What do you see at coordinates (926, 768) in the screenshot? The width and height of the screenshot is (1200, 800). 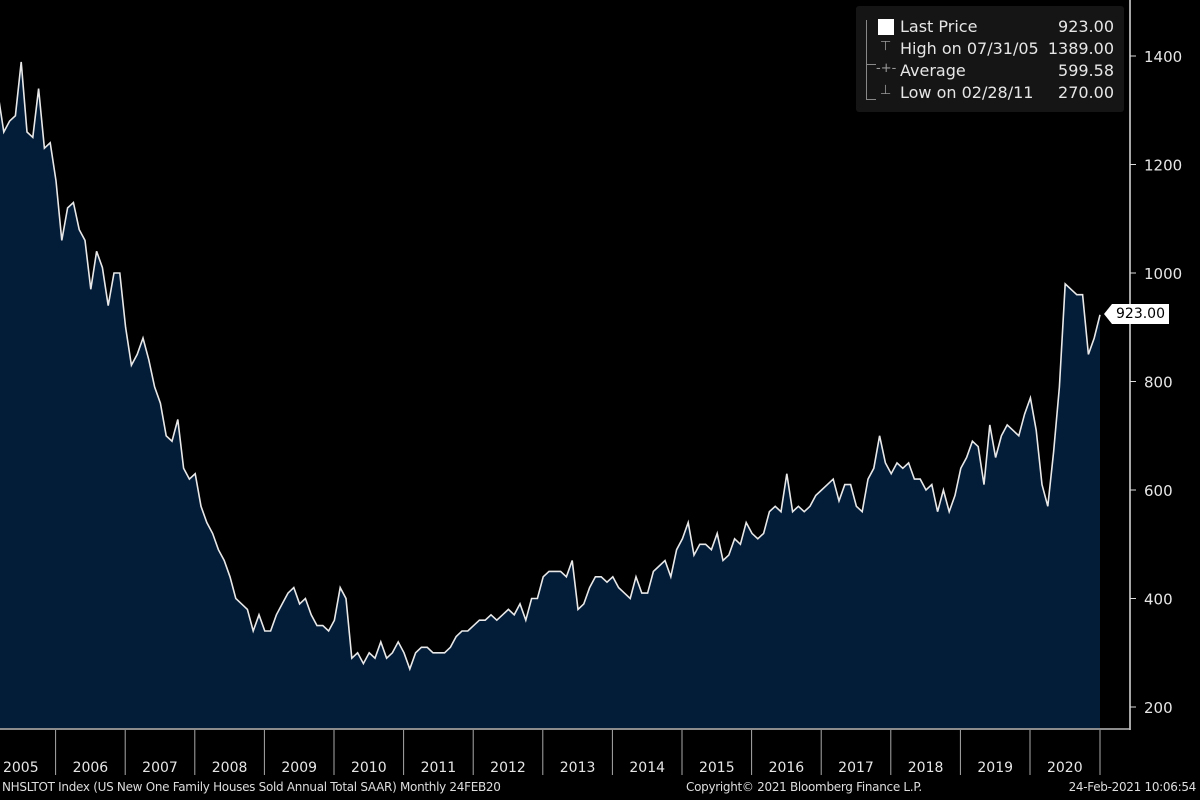 I see `x-tick-label: 2018` at bounding box center [926, 768].